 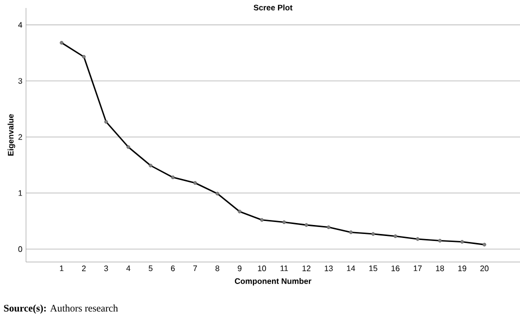 What do you see at coordinates (20, 249) in the screenshot?
I see `y-tick-label: 0` at bounding box center [20, 249].